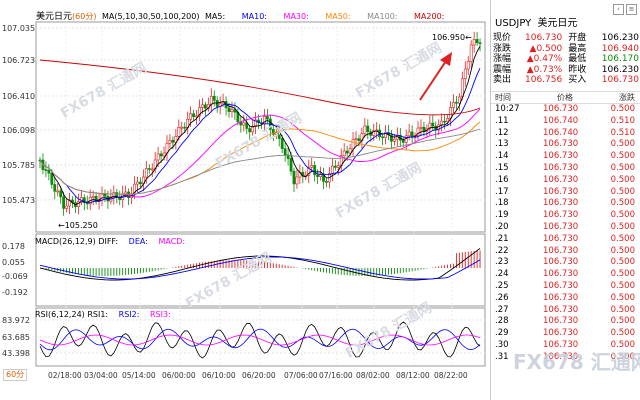 The image size is (640, 400). What do you see at coordinates (15, 375) in the screenshot?
I see `period-select: 60分` at bounding box center [15, 375].